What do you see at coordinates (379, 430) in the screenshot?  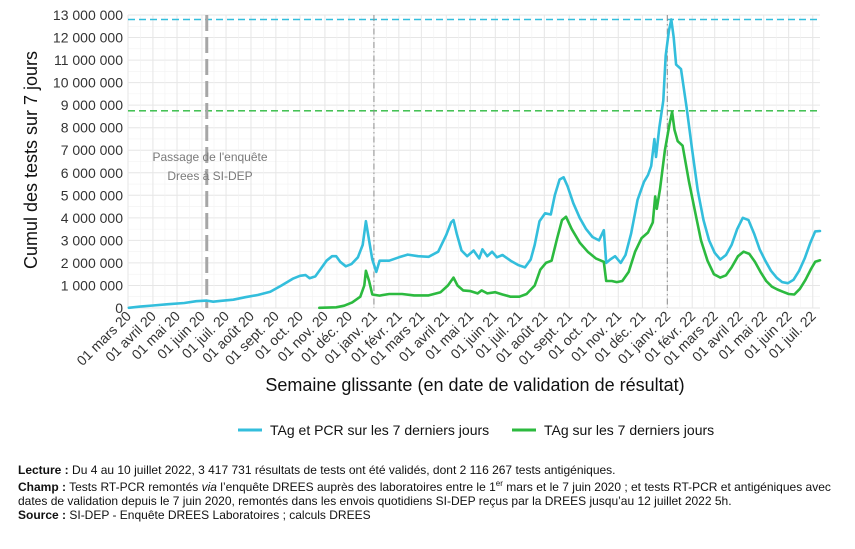 I see `legend-label-total: TAg et PCR sur les 7 derniers jours` at bounding box center [379, 430].